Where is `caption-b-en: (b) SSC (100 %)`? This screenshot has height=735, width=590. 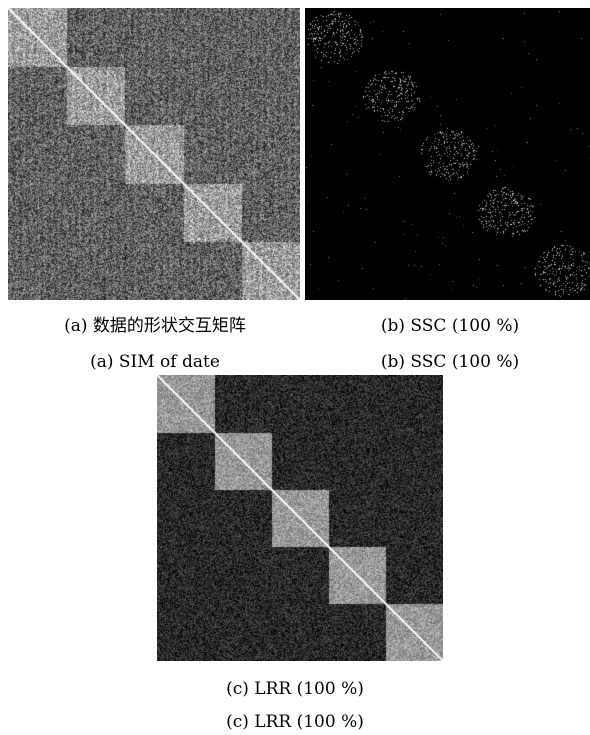
caption-b-en: (b) SSC (100 %) is located at coordinates (450, 362).